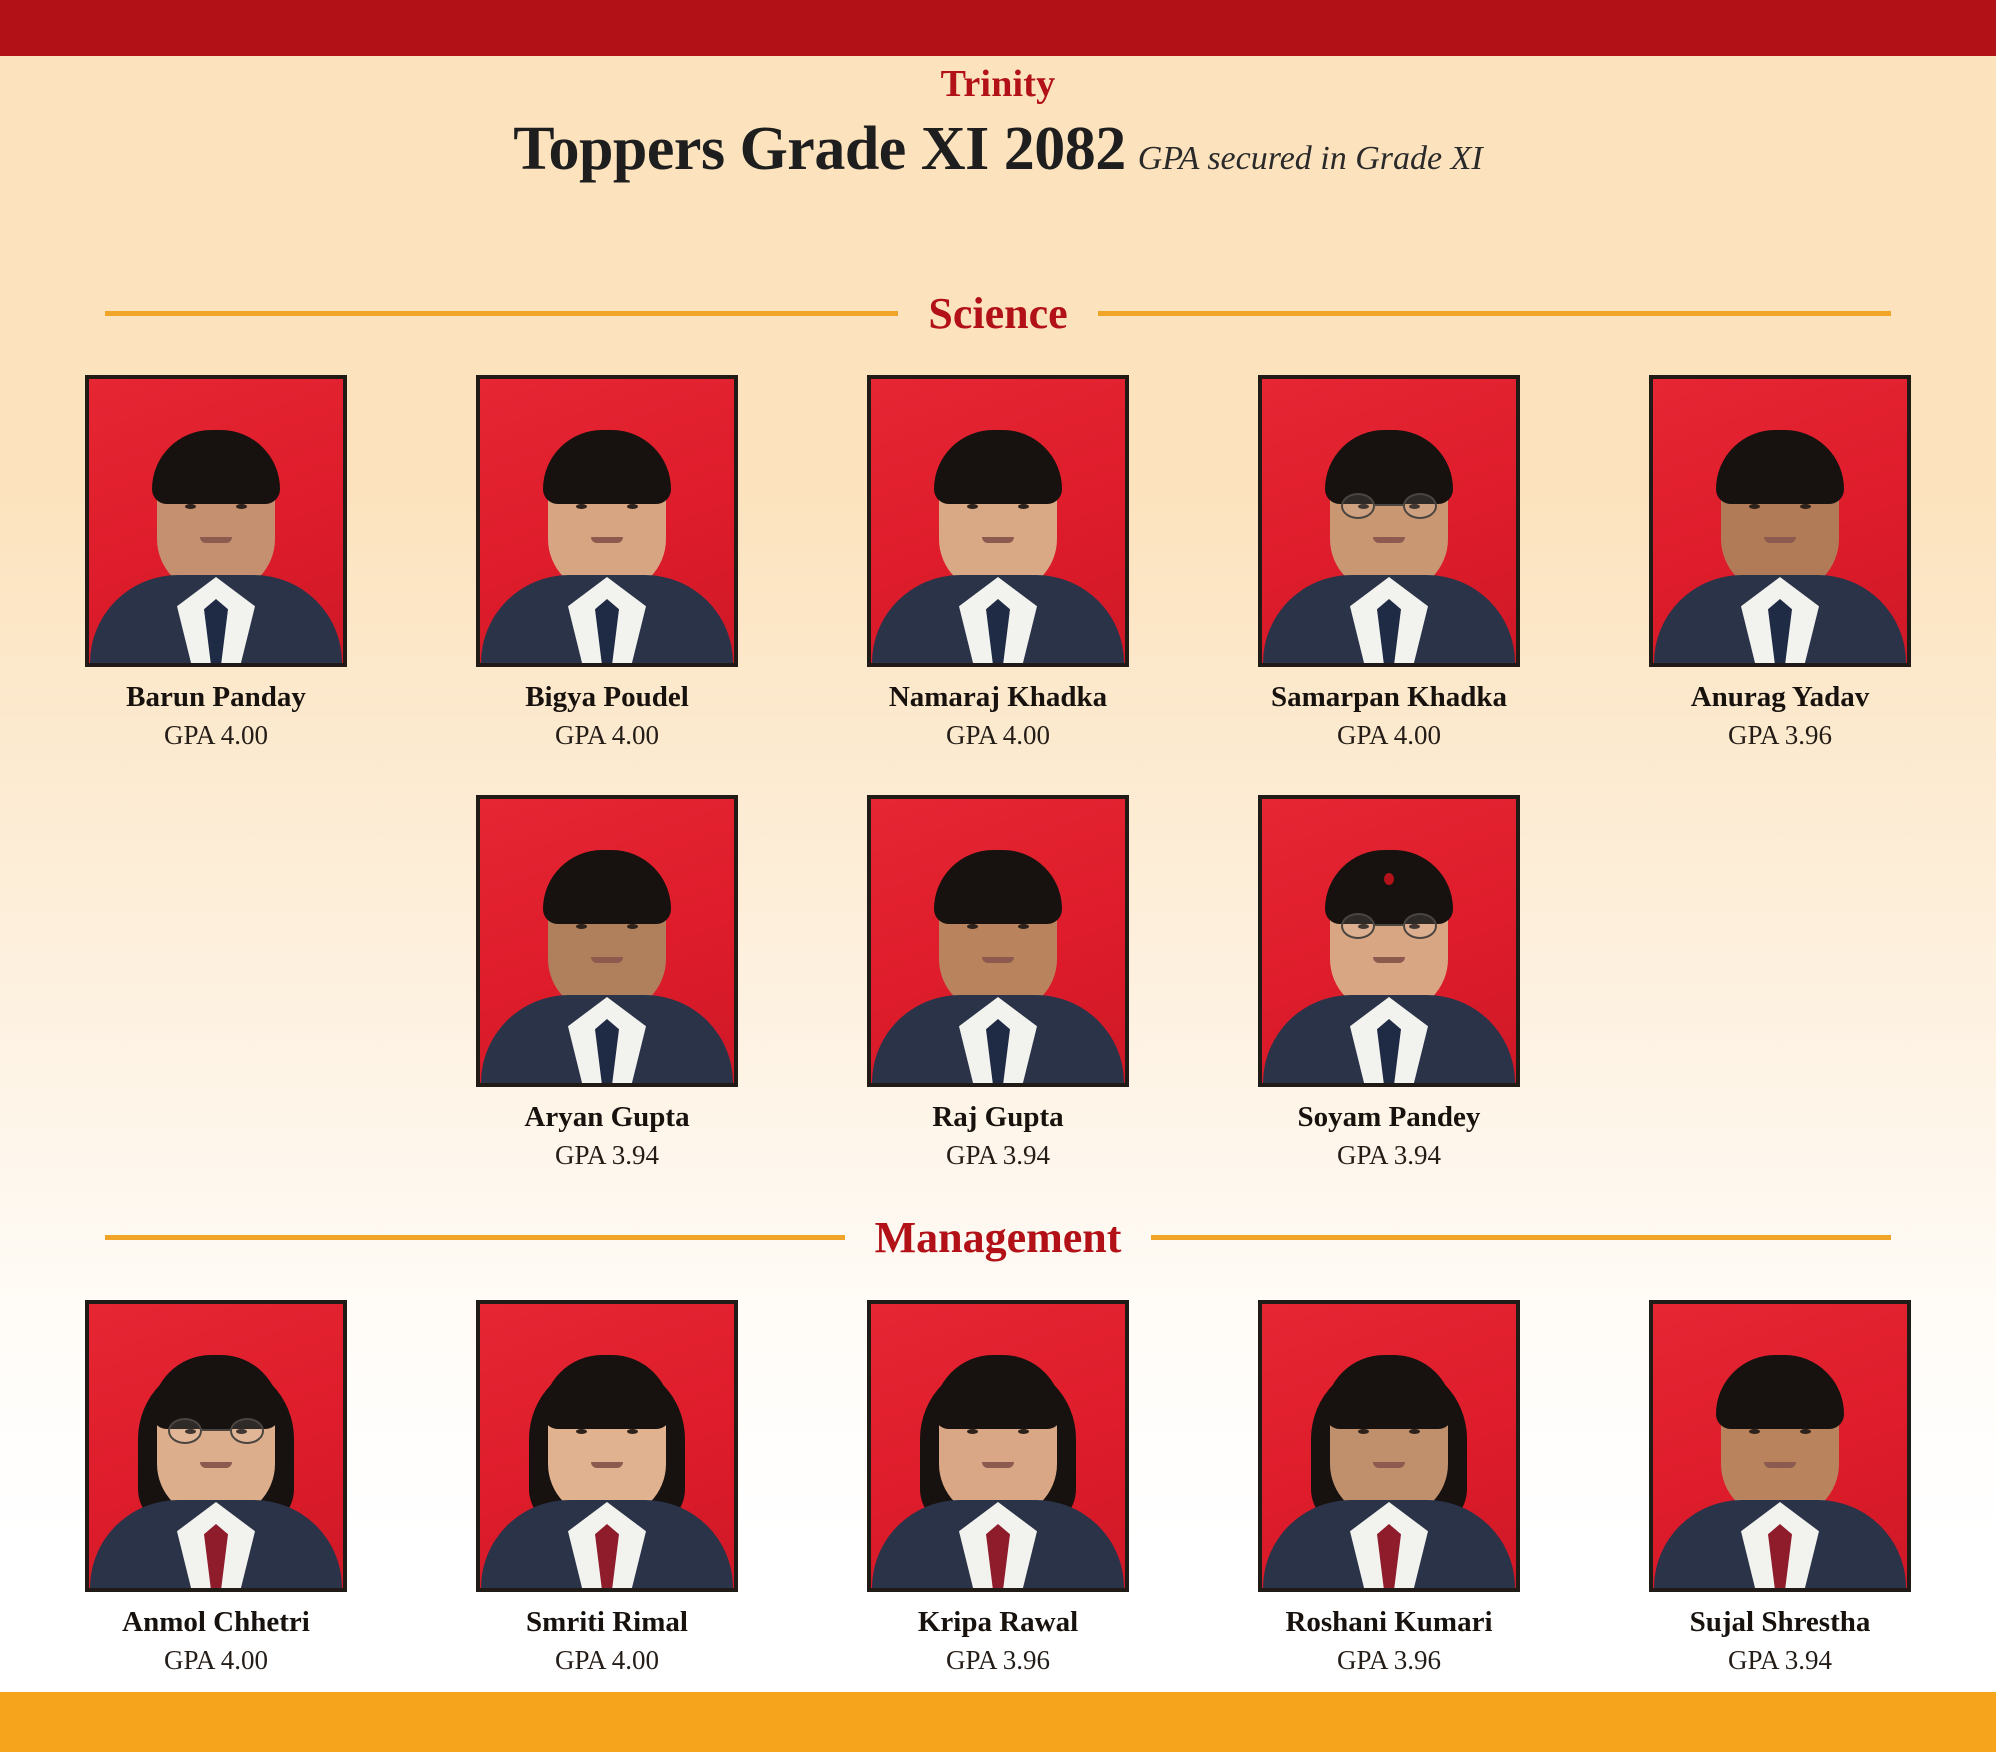 This screenshot has height=1752, width=1996. I want to click on student-card: Anmol Chhetri GPA 4.00, so click(216, 1488).